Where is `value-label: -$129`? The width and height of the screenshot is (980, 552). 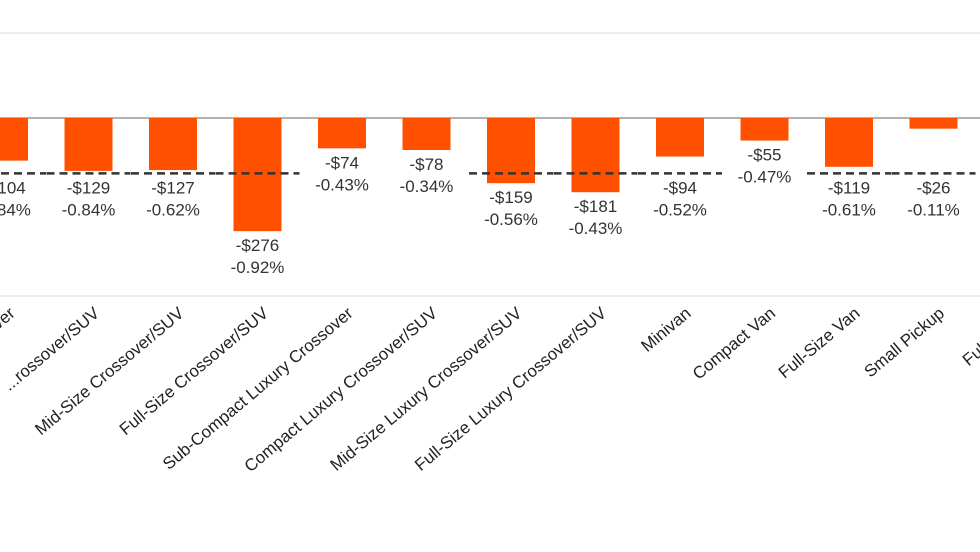 value-label: -$129 is located at coordinates (88, 187).